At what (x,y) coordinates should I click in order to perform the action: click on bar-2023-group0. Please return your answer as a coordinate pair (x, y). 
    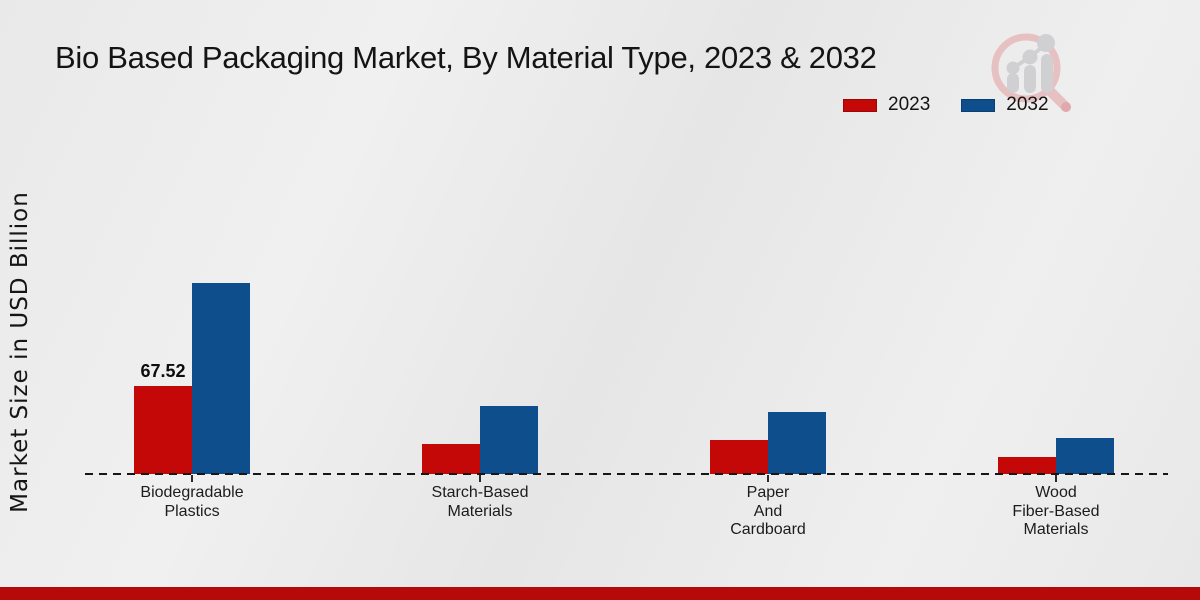
    Looking at the image, I should click on (163, 430).